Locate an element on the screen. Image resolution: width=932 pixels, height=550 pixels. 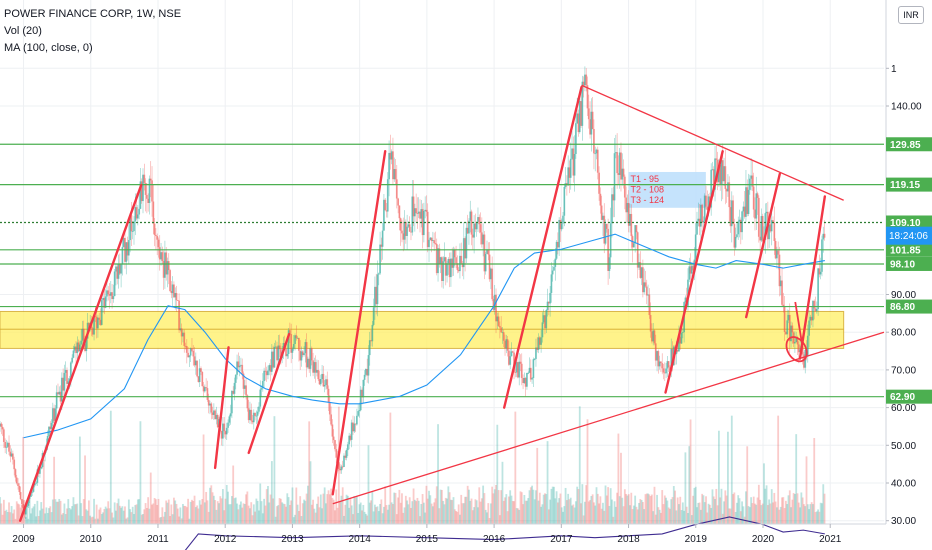
time-tick-label: 2012 is located at coordinates (225, 539).